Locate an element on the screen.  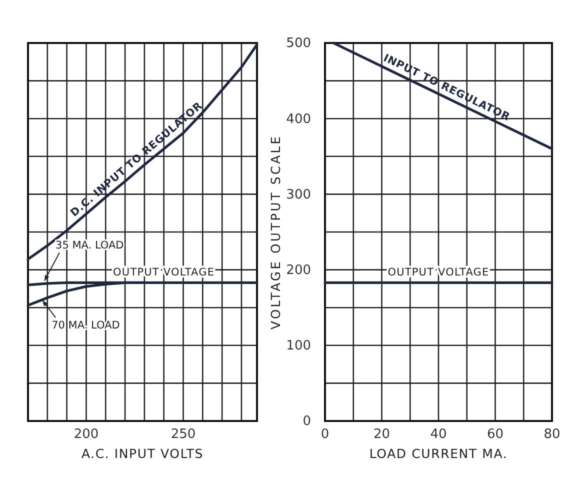
x-tick-label: 40 is located at coordinates (438, 434).